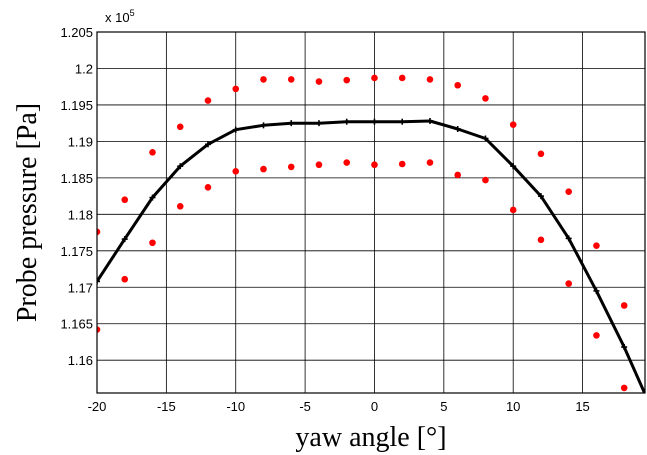  What do you see at coordinates (80, 214) in the screenshot?
I see `y-tick-label: 1.18` at bounding box center [80, 214].